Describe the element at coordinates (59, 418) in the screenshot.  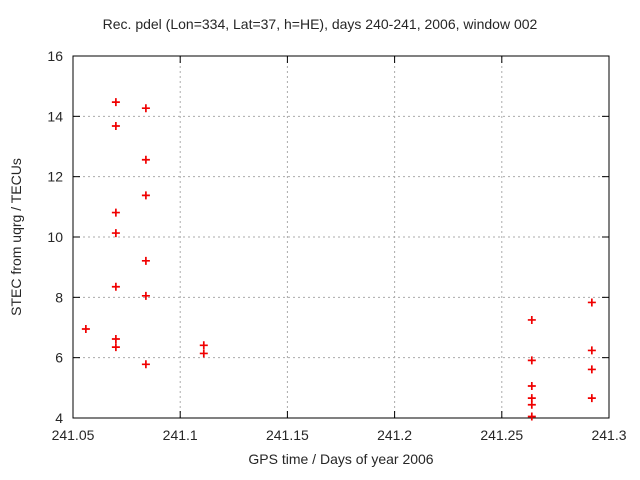
I see `y-tick-label: 4` at that location.